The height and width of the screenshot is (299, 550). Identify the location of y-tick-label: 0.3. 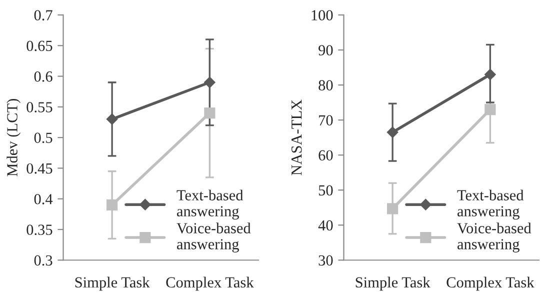
(43, 260).